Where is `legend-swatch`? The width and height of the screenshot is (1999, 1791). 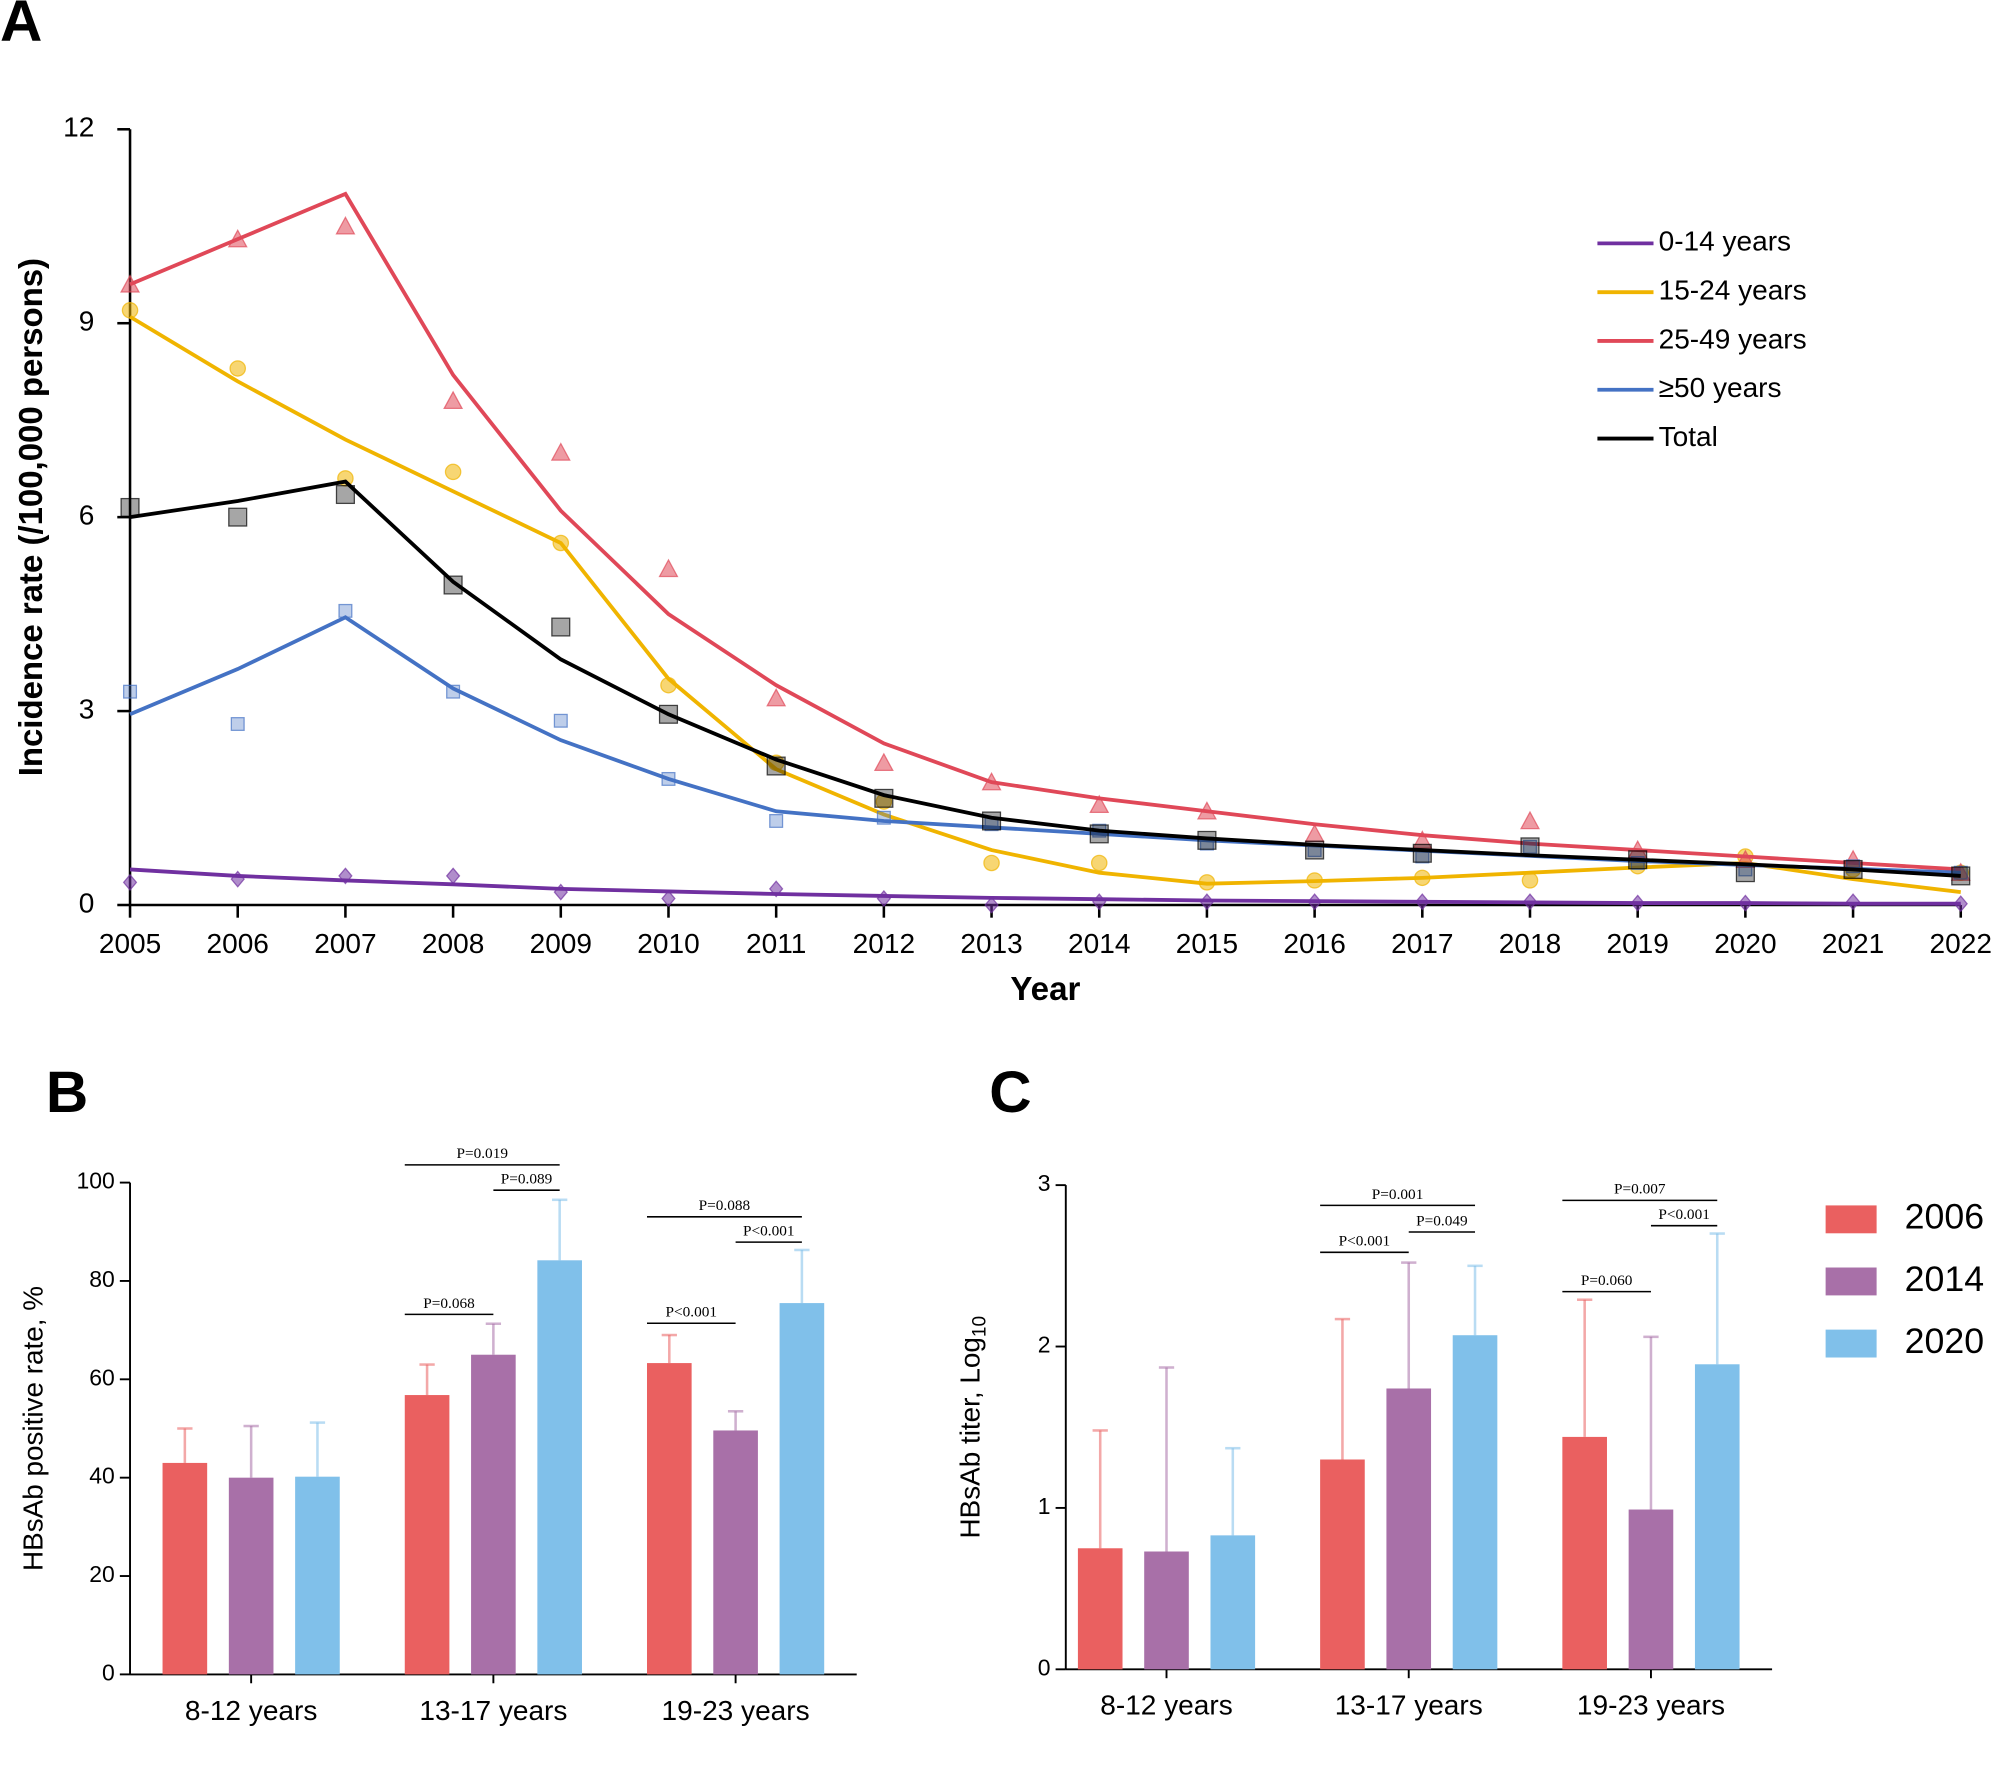 legend-swatch is located at coordinates (1851, 1281).